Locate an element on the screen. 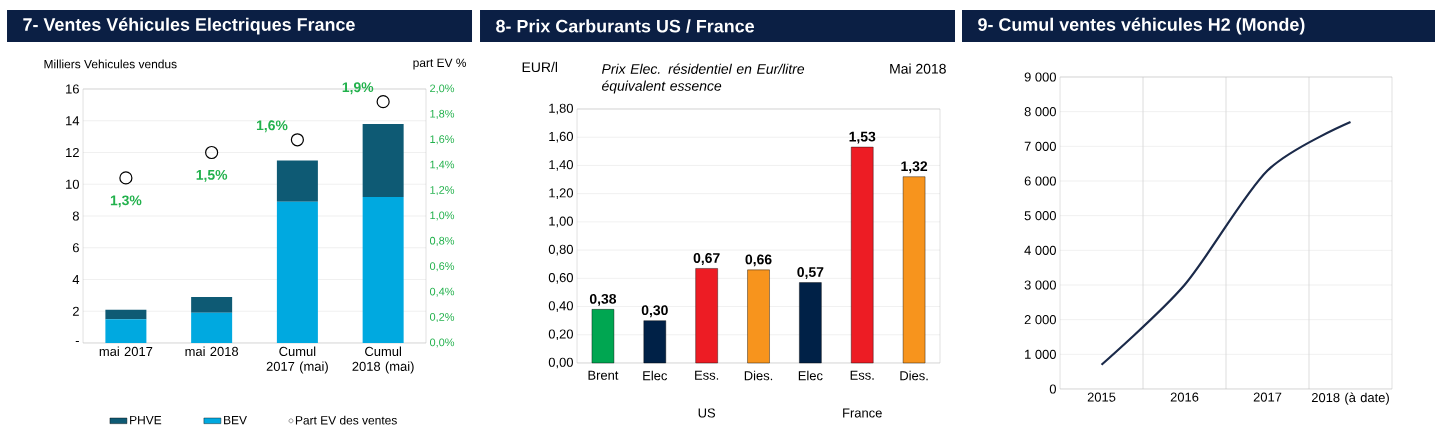 The width and height of the screenshot is (1440, 447). y-tick-label: 1,60 is located at coordinates (561, 137).